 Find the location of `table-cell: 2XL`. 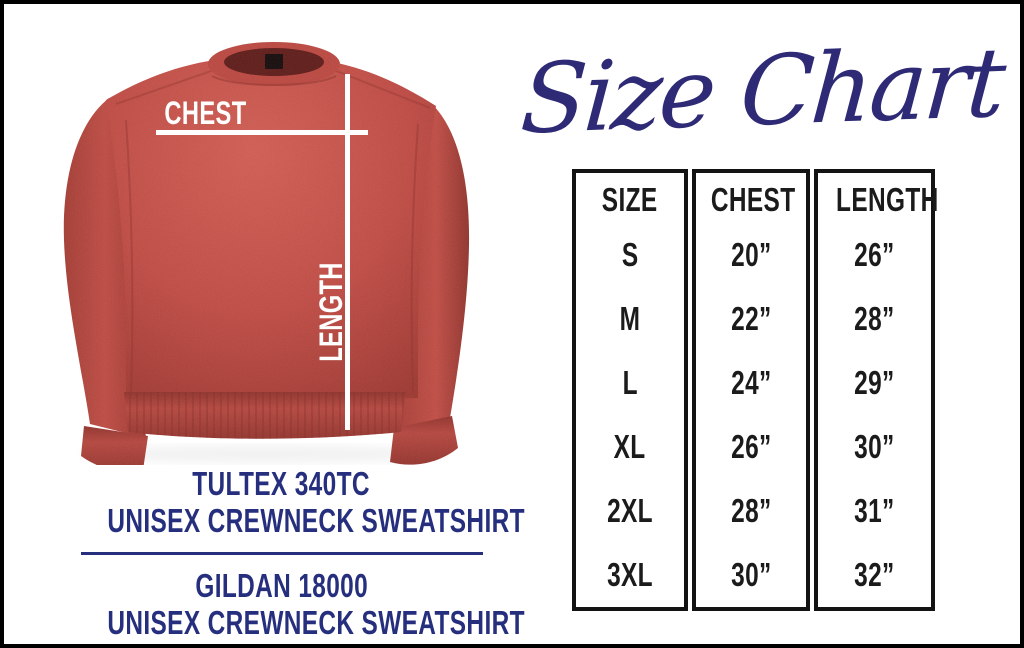

table-cell: 2XL is located at coordinates (630, 510).